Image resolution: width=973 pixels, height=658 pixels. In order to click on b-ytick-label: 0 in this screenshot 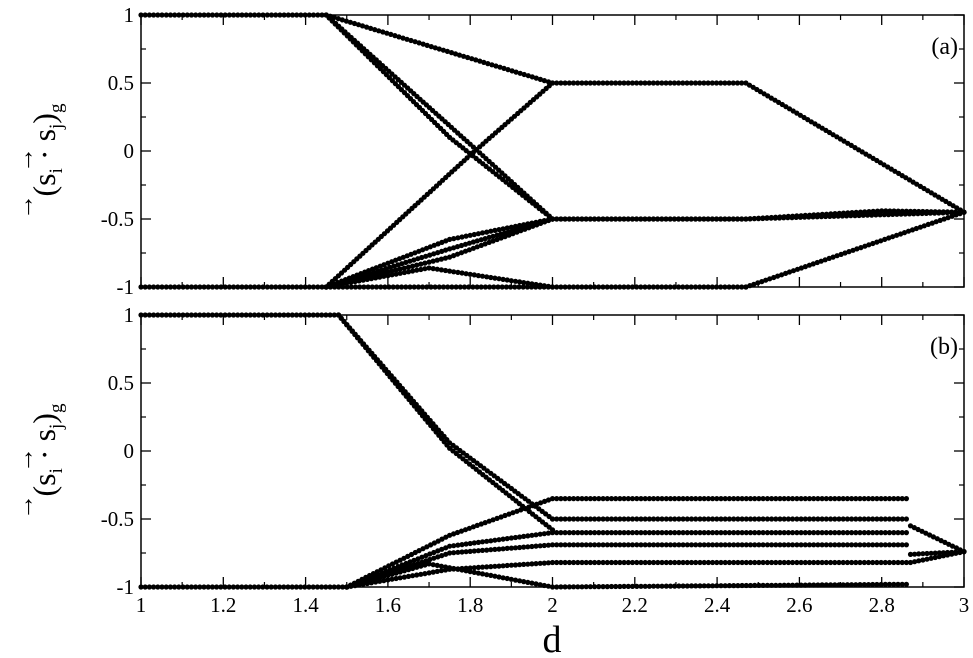, I will do `click(129, 451)`.